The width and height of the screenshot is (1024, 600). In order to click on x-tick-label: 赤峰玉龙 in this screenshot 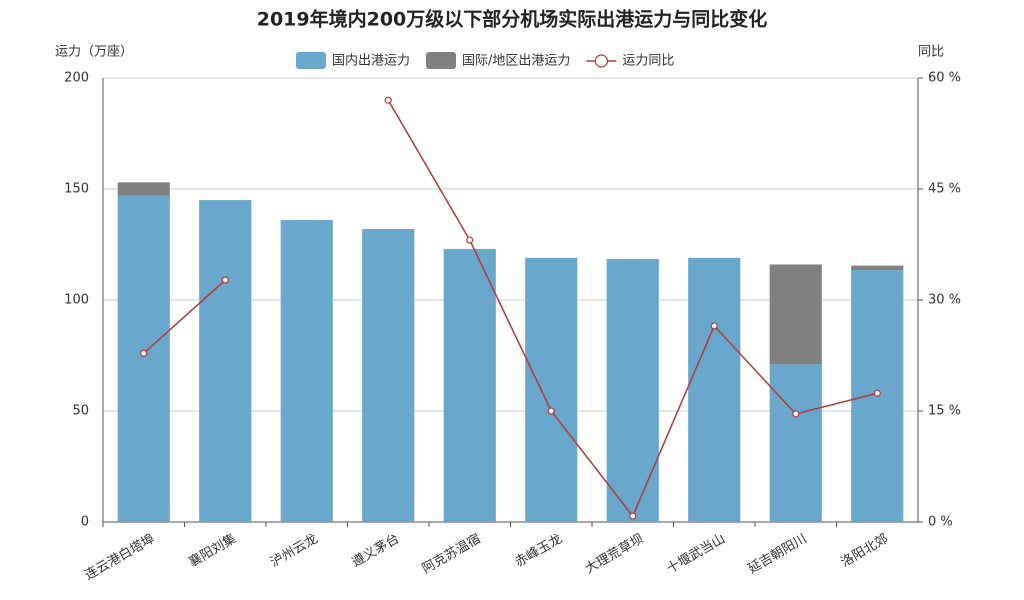, I will do `click(538, 551)`.